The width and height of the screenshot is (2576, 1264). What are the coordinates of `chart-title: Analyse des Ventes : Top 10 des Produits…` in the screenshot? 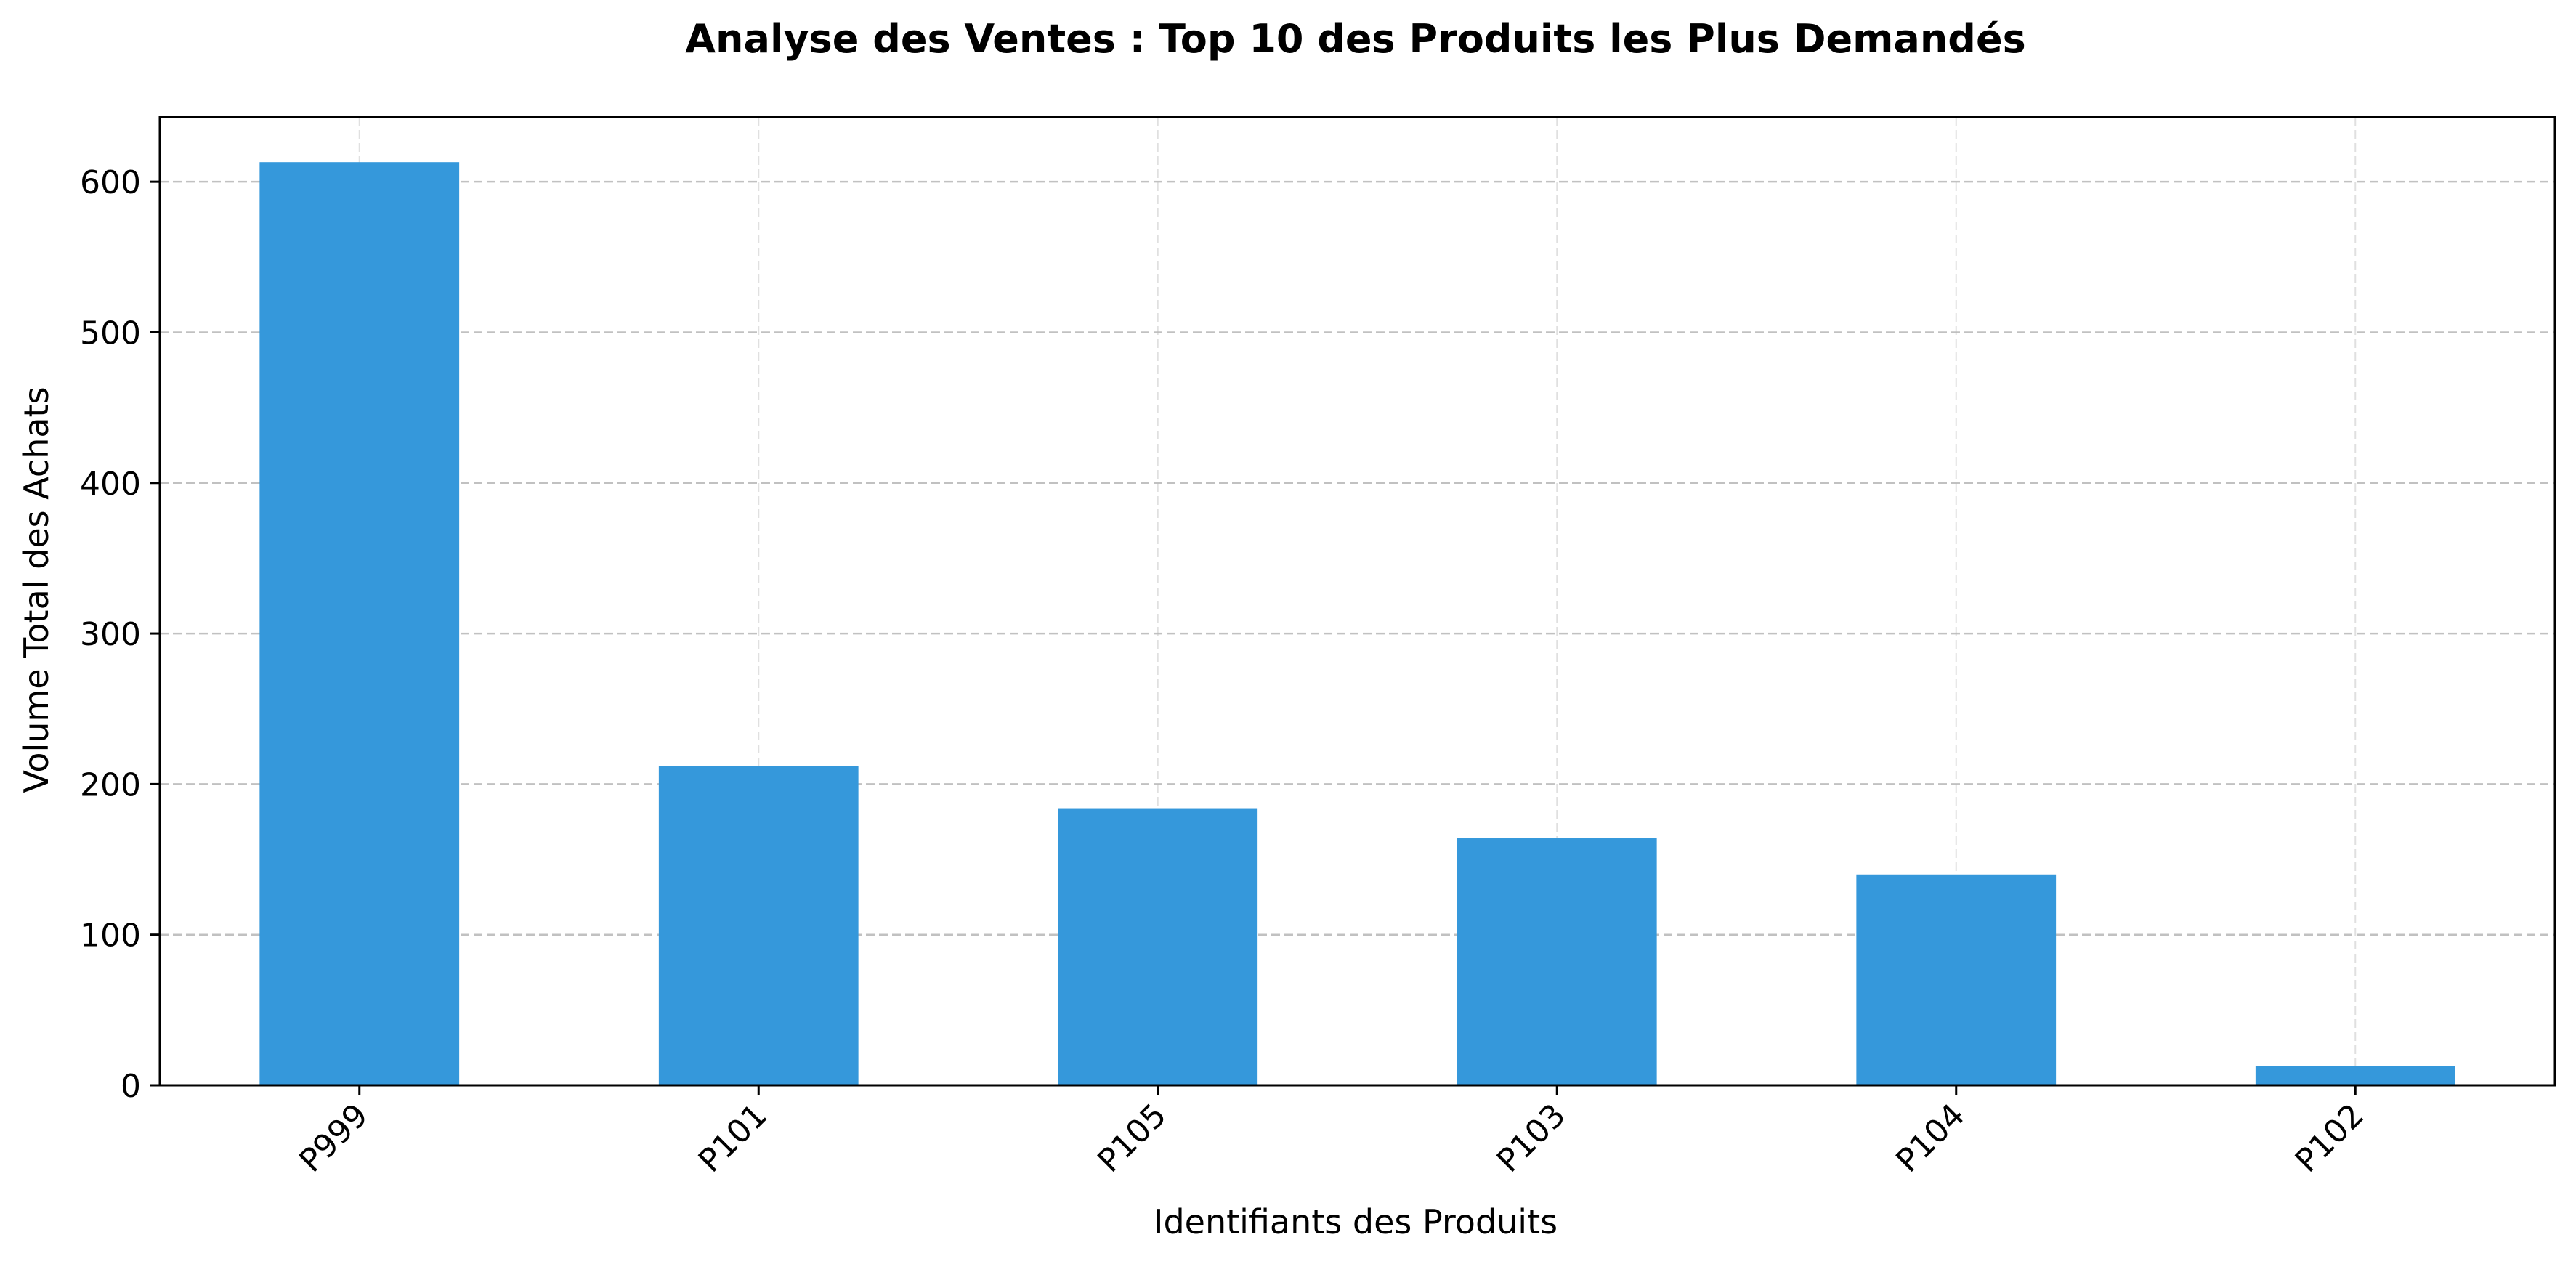 It's located at (1355, 39).